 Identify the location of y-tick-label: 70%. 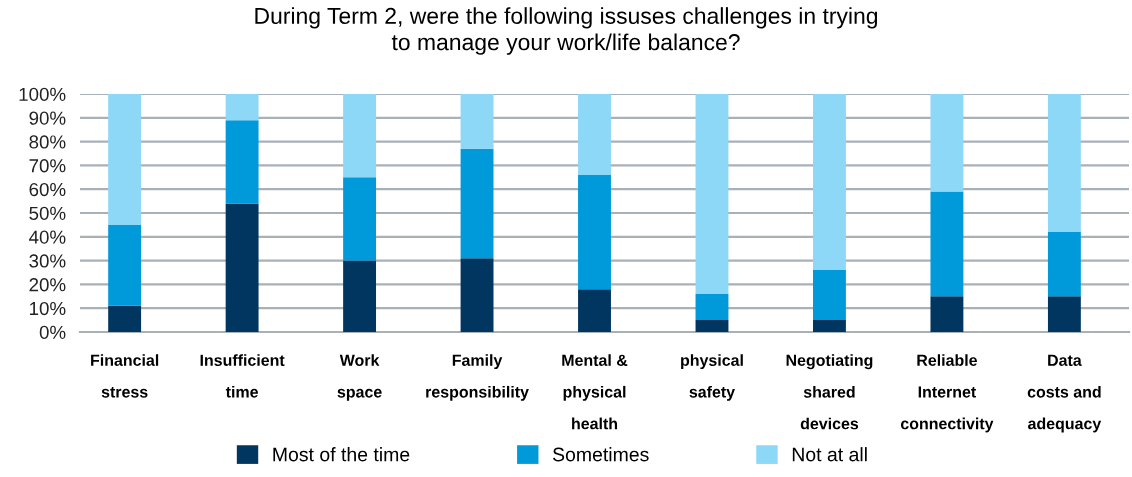
(47, 166).